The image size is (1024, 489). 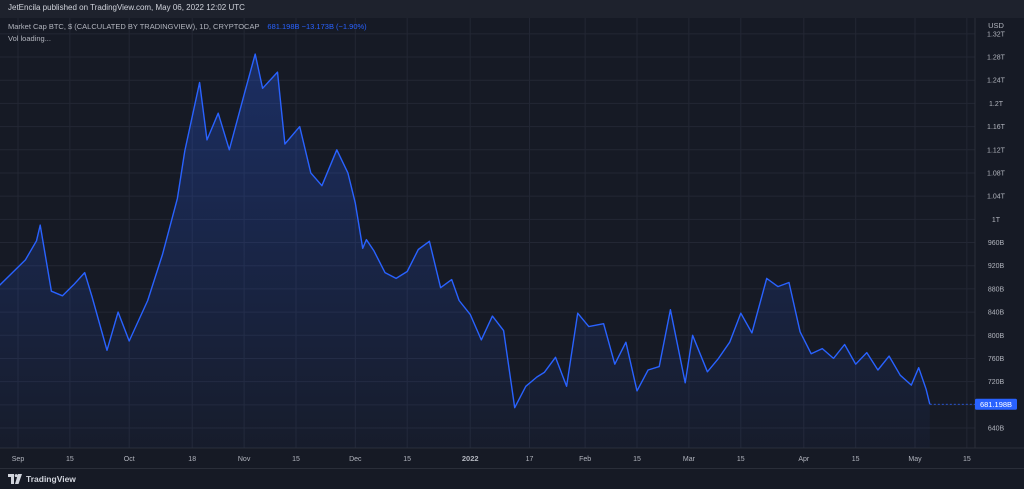 I want to click on last-price-tag-label: 681.198B, so click(x=996, y=404).